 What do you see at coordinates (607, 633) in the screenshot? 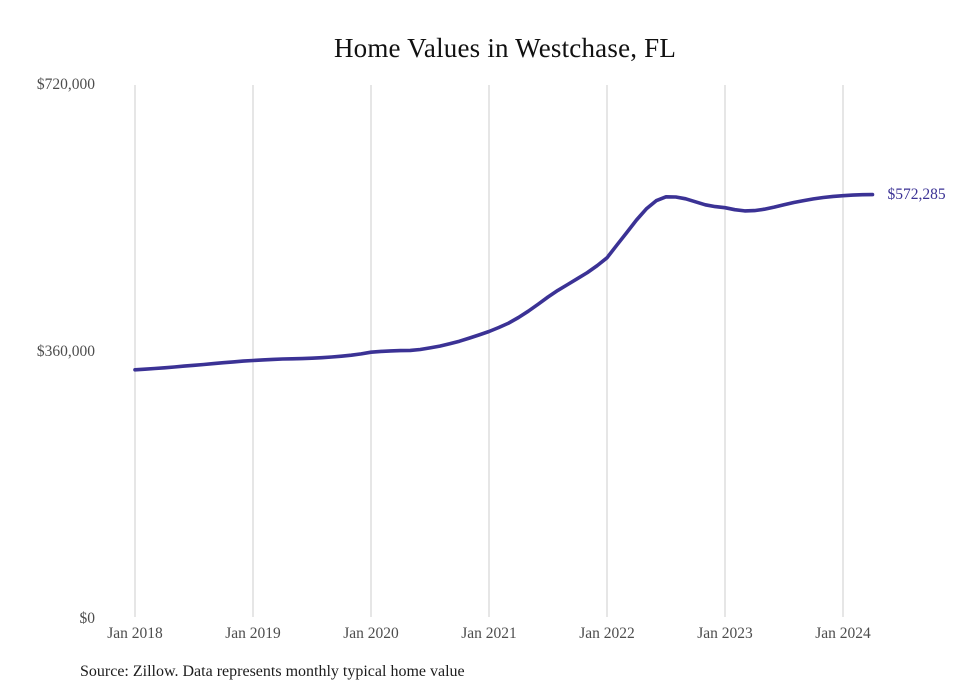
I see `x-axis-tick-label: Jan 2022` at bounding box center [607, 633].